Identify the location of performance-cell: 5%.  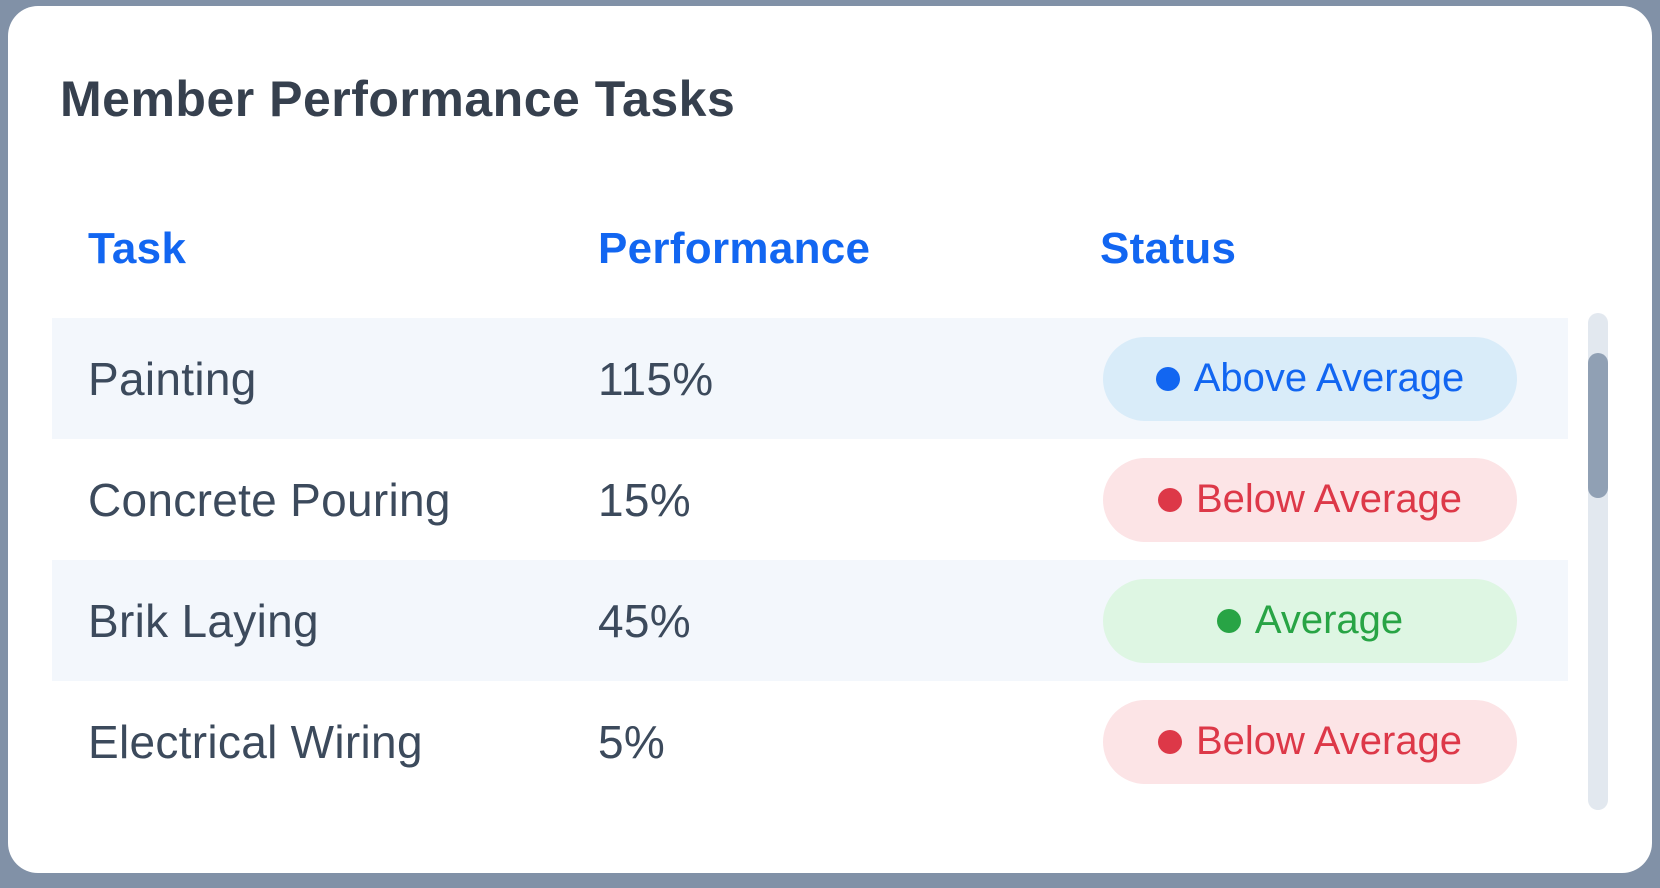
(632, 741).